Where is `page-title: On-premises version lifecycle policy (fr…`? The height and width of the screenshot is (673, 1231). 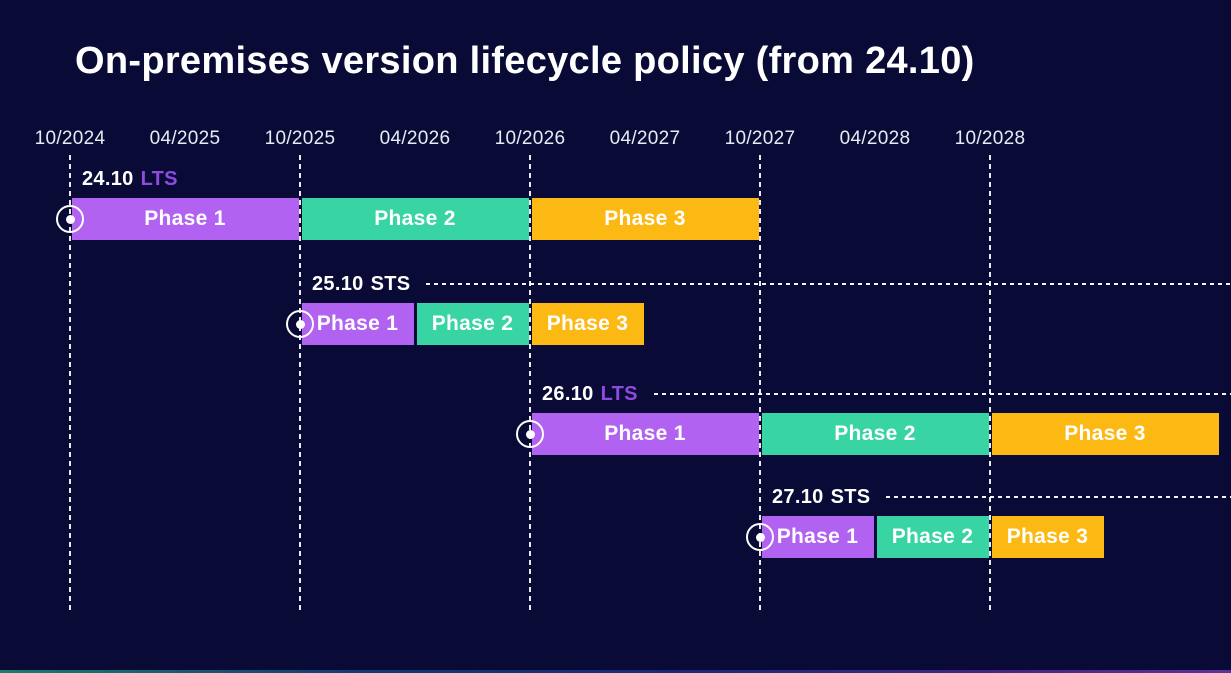 page-title: On-premises version lifecycle policy (fr… is located at coordinates (525, 61).